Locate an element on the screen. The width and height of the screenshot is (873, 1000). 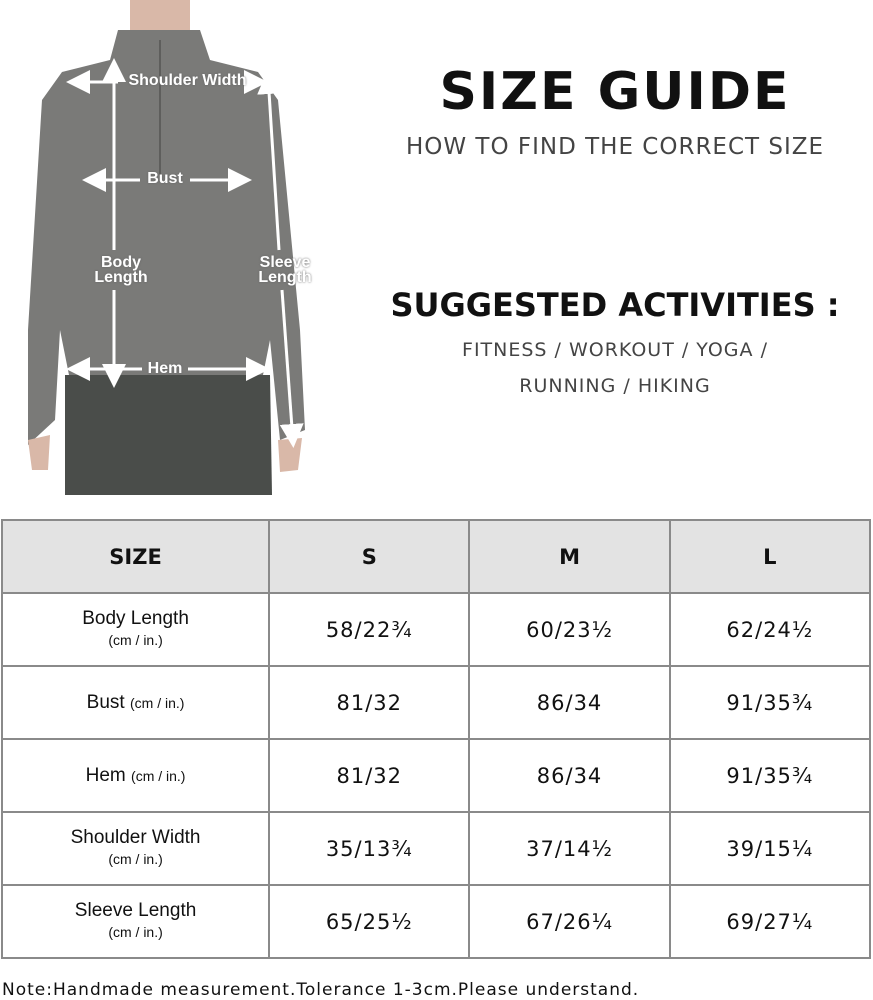
row-label: Shoulder Width (cm / in.) is located at coordinates (135, 848).